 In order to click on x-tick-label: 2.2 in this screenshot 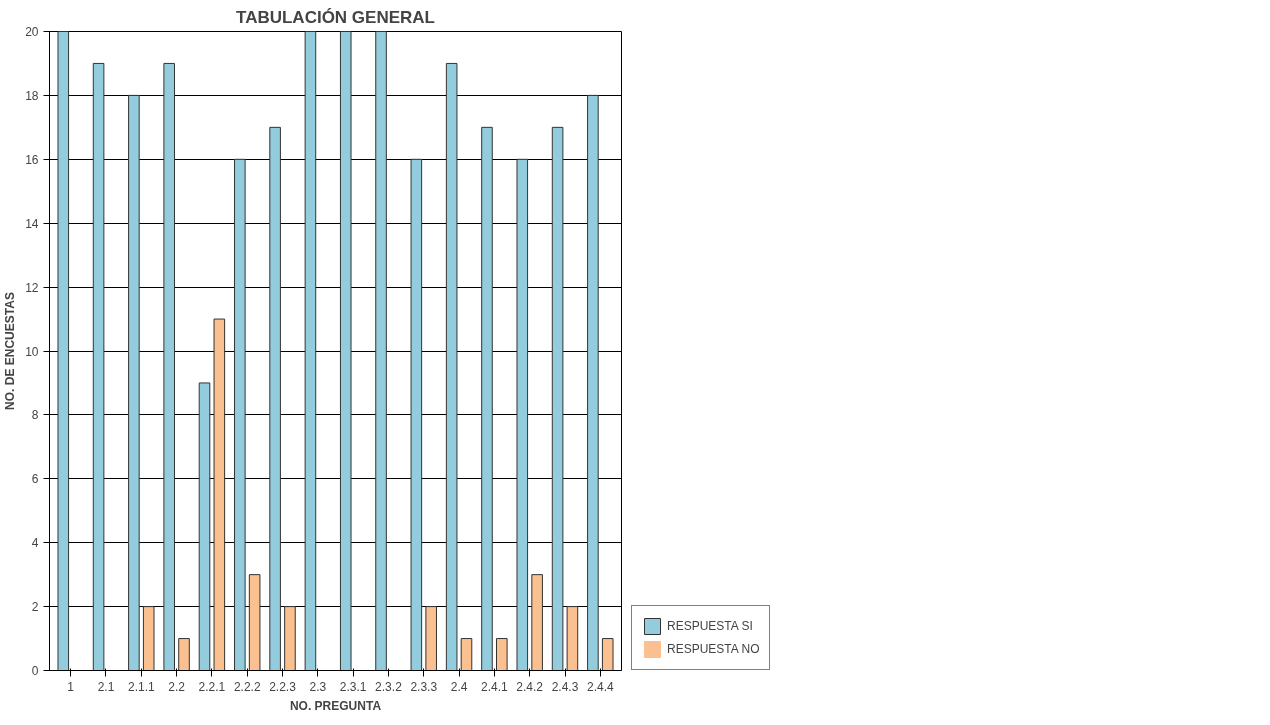, I will do `click(177, 686)`.